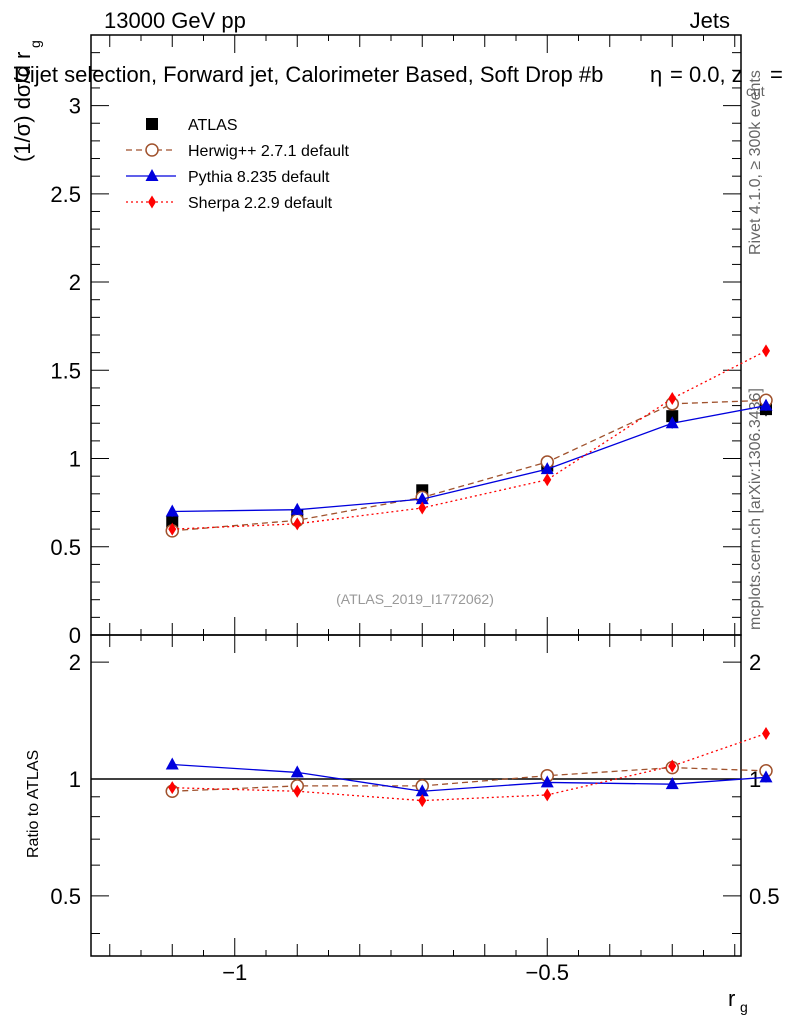 This screenshot has width=786, height=1024. I want to click on mcplots-label: mcplots.cern.ch [arXiv:1306.3436], so click(755, 509).